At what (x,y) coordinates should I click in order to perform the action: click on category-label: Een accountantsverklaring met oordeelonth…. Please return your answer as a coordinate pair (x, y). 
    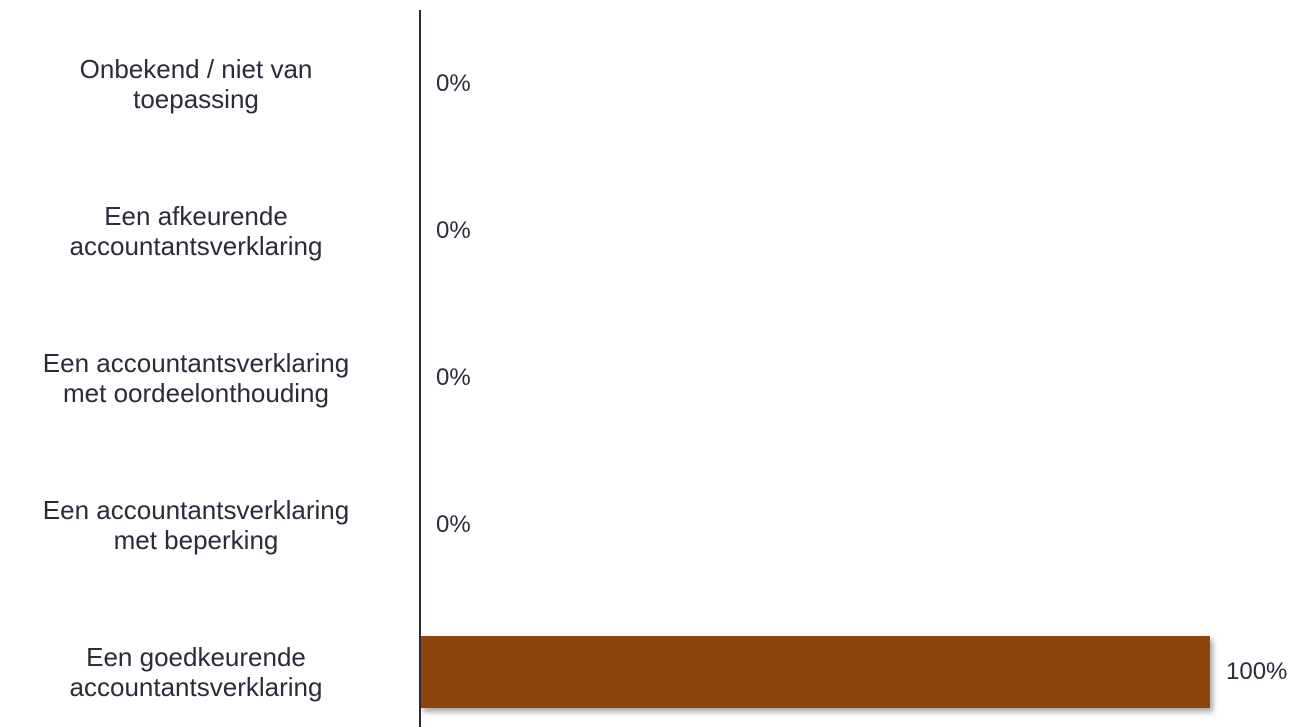
    Looking at the image, I should click on (196, 378).